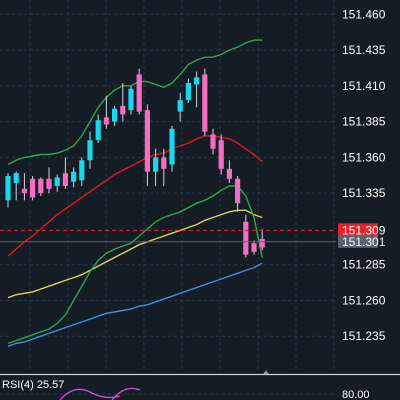 The width and height of the screenshot is (400, 400). Describe the element at coordinates (100, 393) in the screenshot. I see `rsi-line` at that location.